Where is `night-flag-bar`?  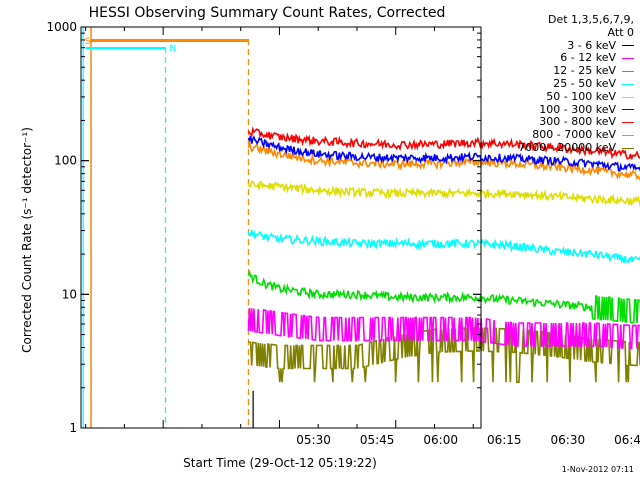
night-flag-bar is located at coordinates (125, 48).